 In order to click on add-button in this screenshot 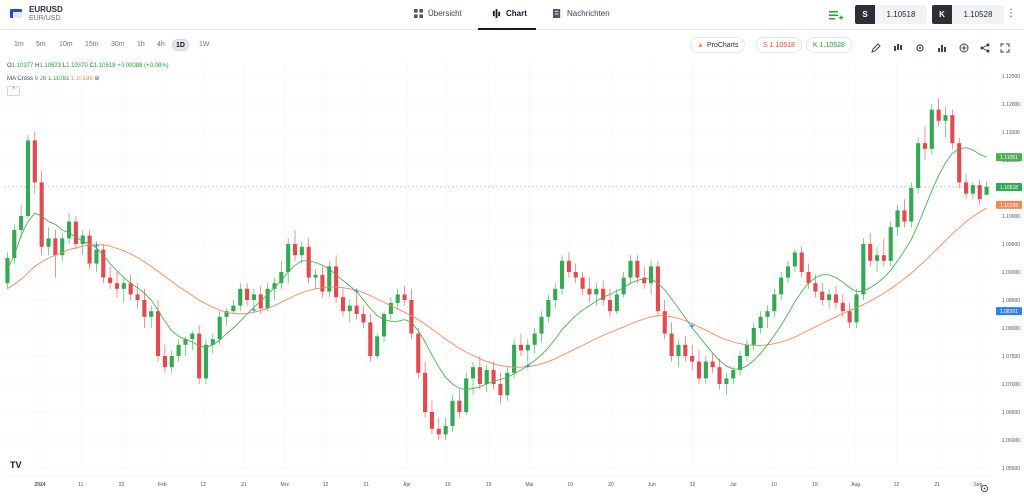, I will do `click(964, 46)`.